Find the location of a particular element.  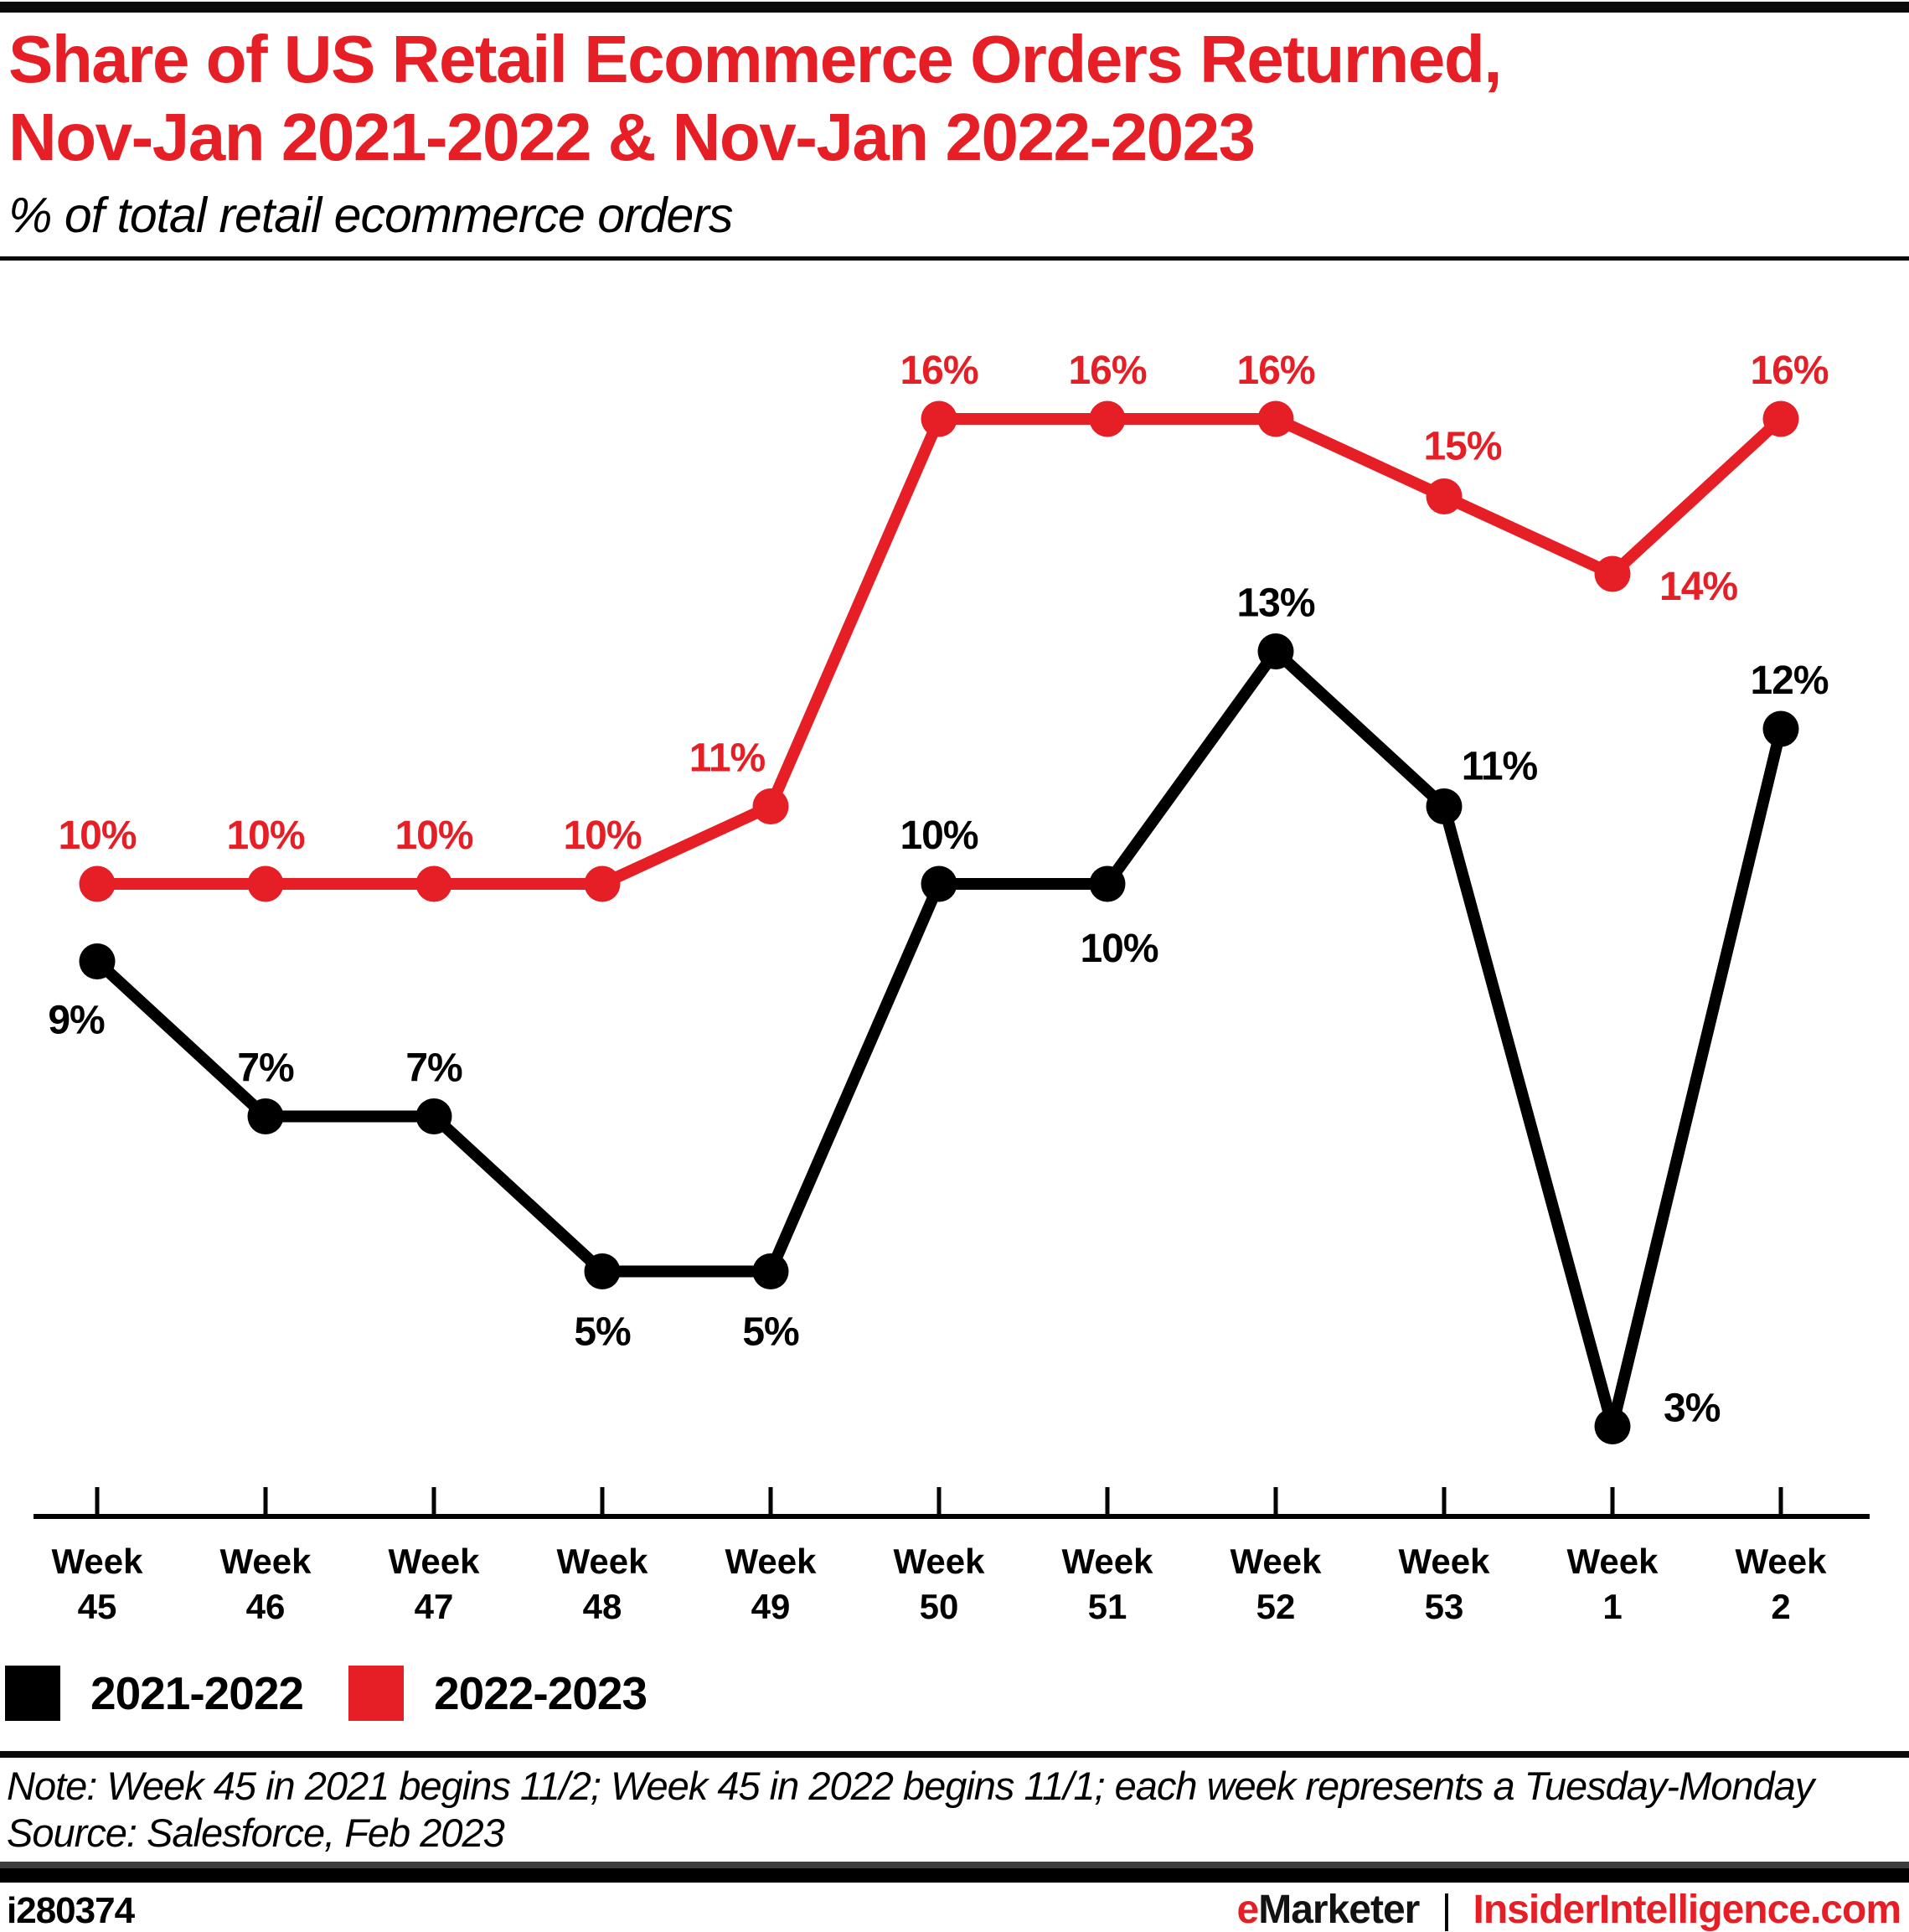

legend-item: 2021-2022 is located at coordinates (154, 1693).